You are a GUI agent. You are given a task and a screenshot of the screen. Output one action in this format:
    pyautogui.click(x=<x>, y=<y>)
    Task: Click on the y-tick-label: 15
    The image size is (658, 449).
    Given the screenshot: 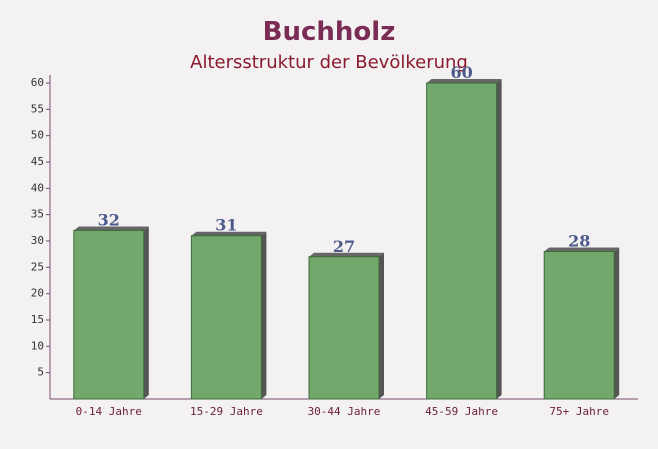 What is the action you would take?
    pyautogui.click(x=37, y=319)
    